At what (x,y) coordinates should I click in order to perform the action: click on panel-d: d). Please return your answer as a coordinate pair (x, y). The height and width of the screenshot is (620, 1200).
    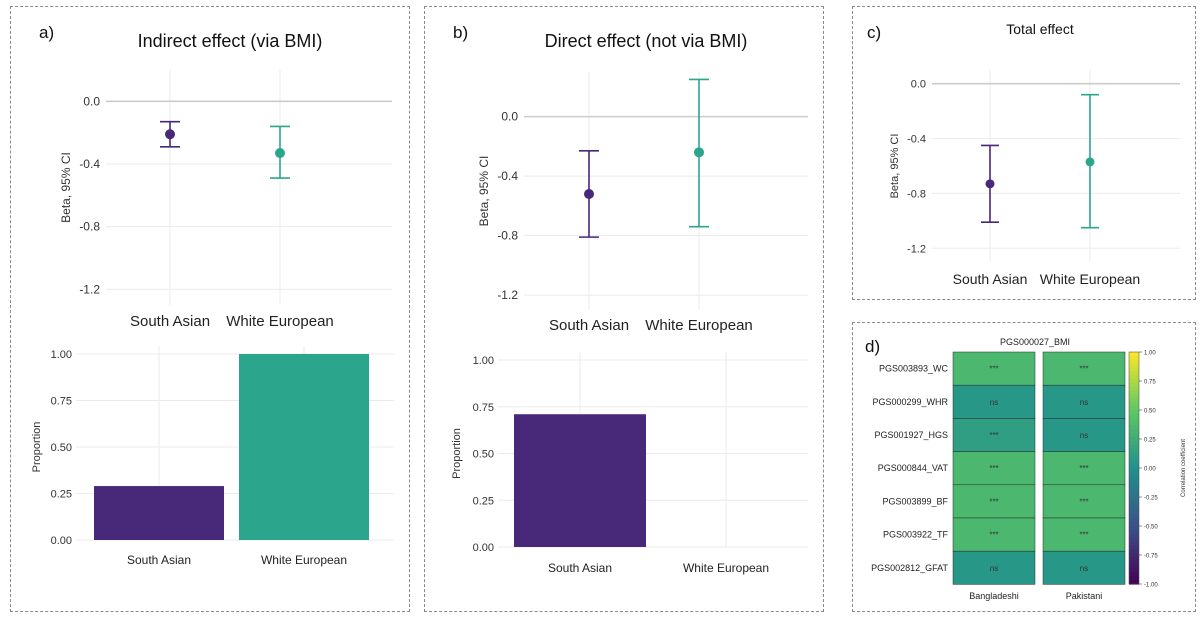
    Looking at the image, I should click on (1024, 467).